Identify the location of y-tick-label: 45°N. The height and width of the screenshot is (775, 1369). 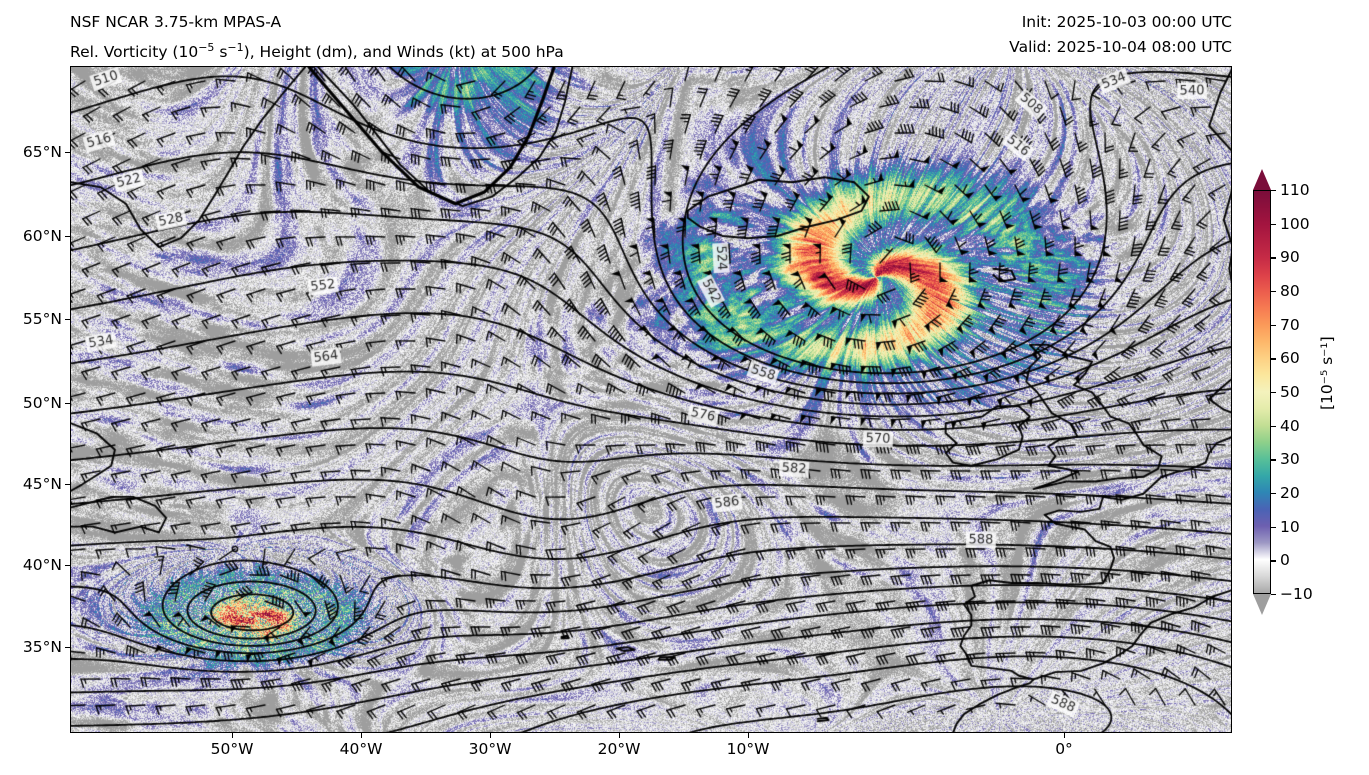
(42, 484).